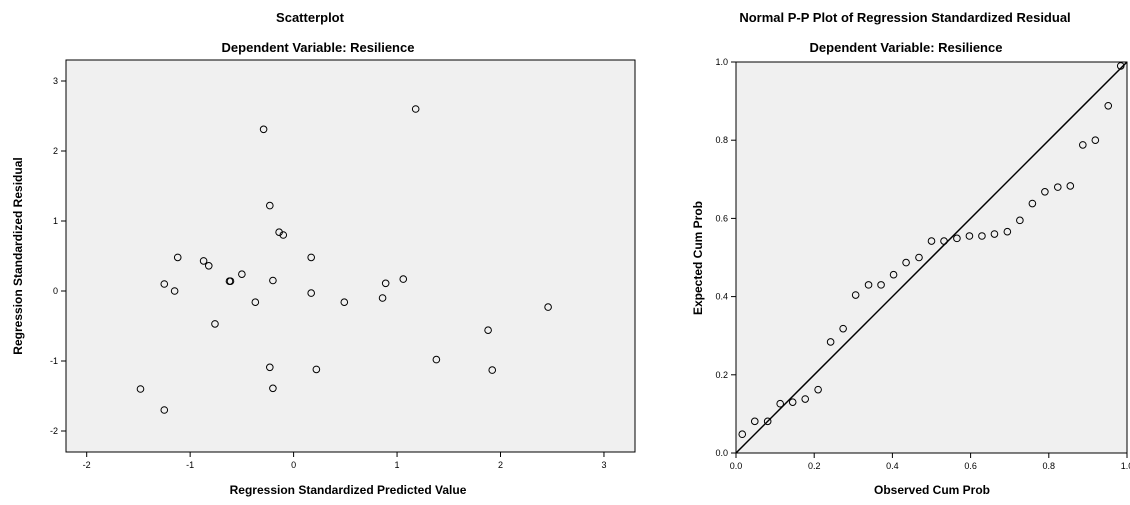 The width and height of the screenshot is (1130, 505). Describe the element at coordinates (310, 17) in the screenshot. I see `scatterplot-title: Scatterplot` at that location.